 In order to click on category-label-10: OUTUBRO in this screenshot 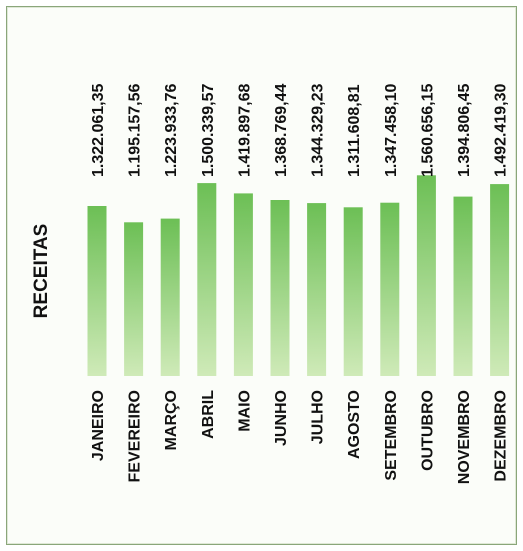, I will do `click(427, 430)`.